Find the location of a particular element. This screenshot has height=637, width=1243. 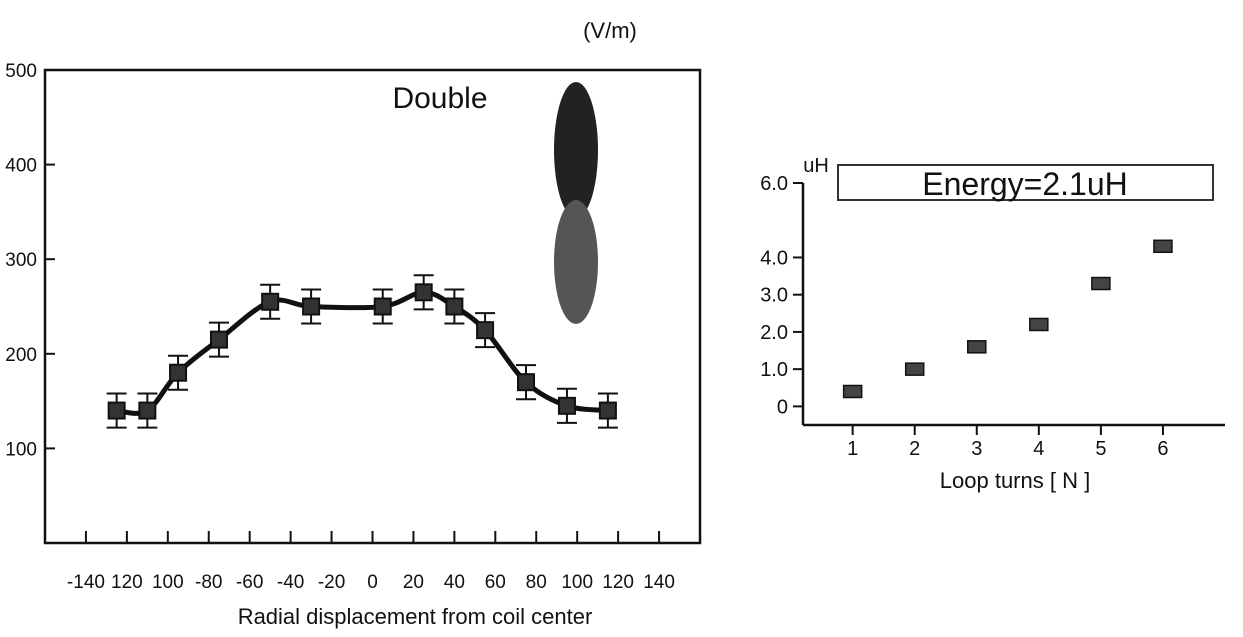

left-x-tick-label: -140 is located at coordinates (86, 582).